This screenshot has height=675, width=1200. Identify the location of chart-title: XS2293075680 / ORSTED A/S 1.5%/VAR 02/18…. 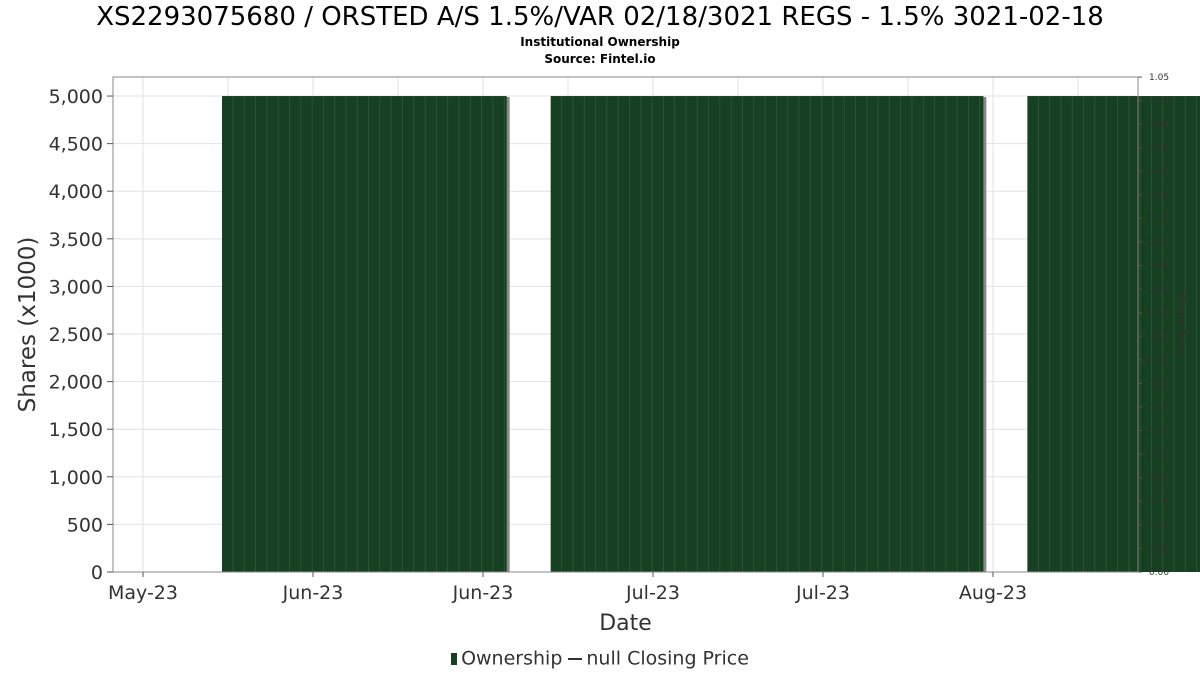
(600, 17).